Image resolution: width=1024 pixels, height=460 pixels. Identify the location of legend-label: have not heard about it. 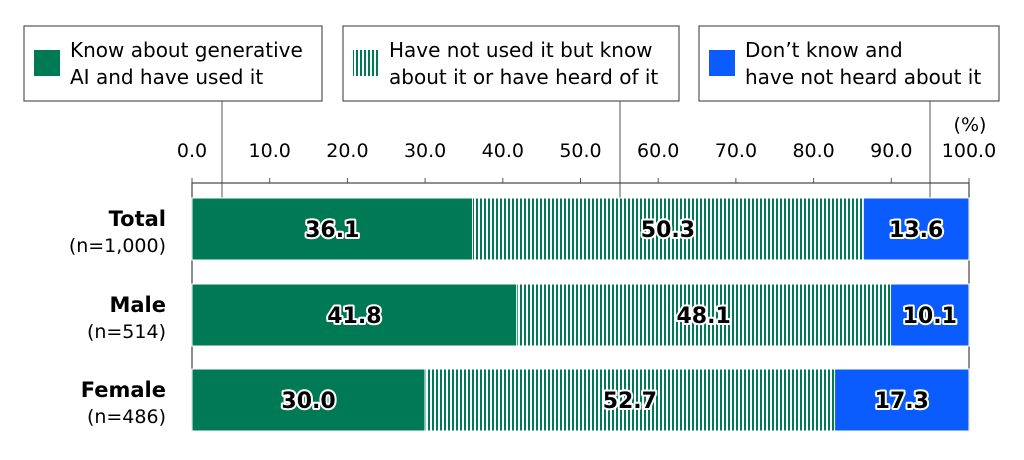
(863, 77).